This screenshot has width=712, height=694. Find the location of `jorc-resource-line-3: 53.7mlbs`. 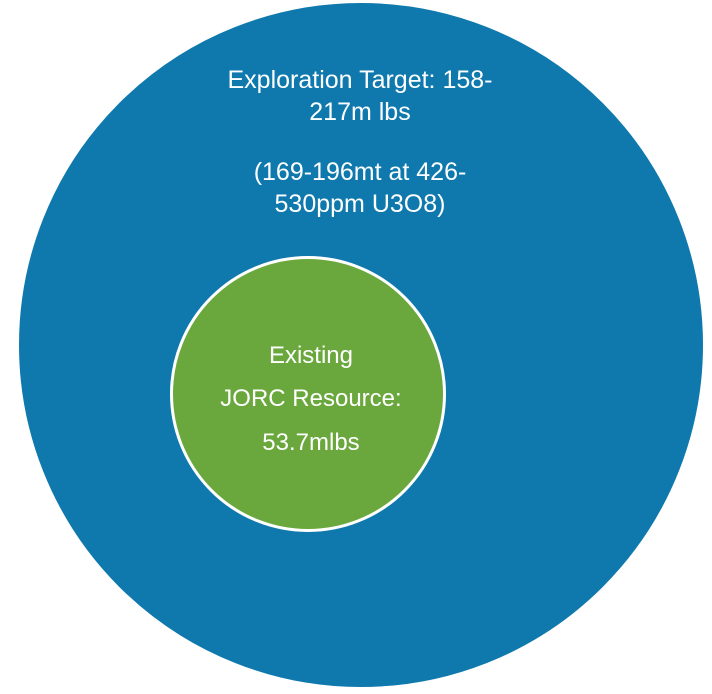

jorc-resource-line-3: 53.7mlbs is located at coordinates (311, 442).